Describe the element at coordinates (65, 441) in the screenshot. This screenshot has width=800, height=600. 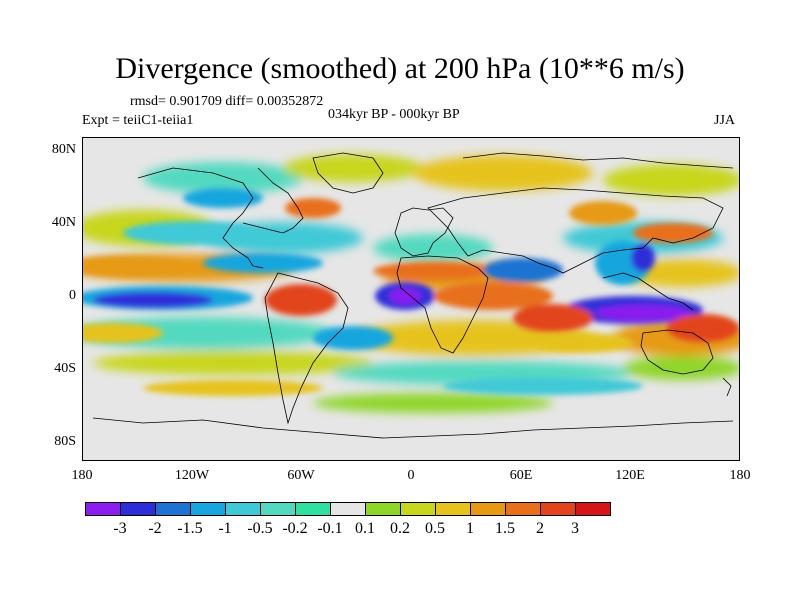
I see `lat-label-80s: 80S` at that location.